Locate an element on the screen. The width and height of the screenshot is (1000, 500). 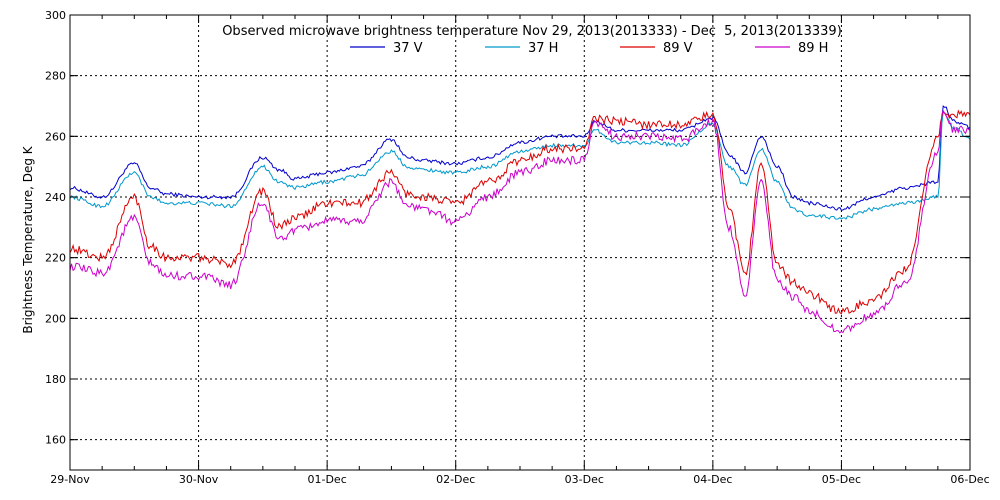
y-tick-labels: 160 180 200 220 240 260 280 300 is located at coordinates (55, 228).